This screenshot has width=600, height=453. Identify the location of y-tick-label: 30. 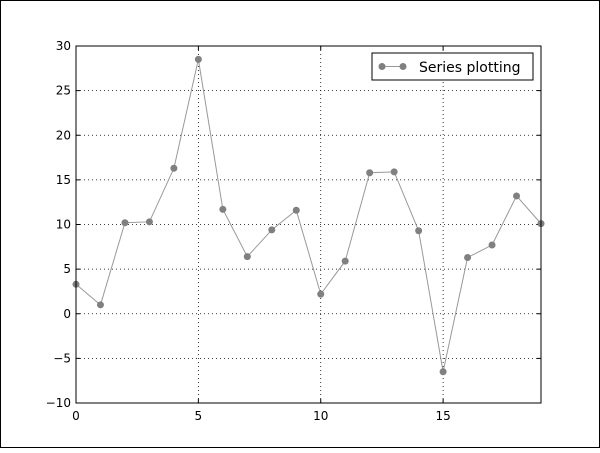
(63, 46).